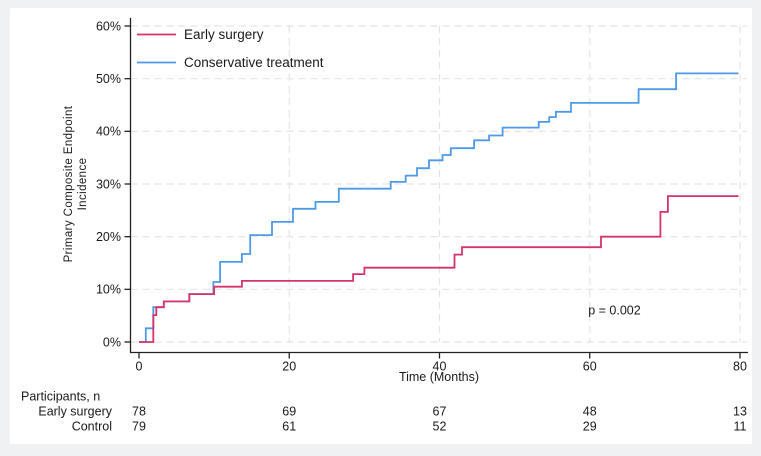 The width and height of the screenshot is (761, 456). I want to click on participants-value-early-surgery-m60: 48, so click(590, 412).